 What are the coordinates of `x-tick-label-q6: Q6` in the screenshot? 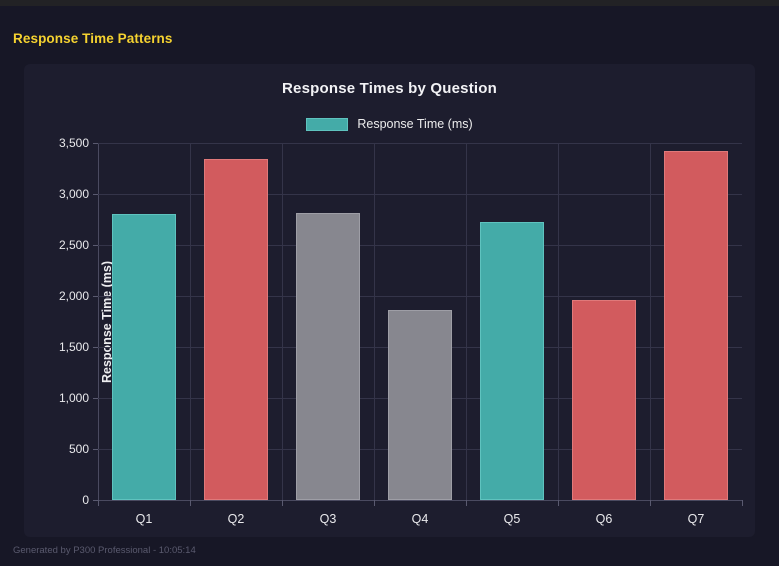 It's located at (604, 519).